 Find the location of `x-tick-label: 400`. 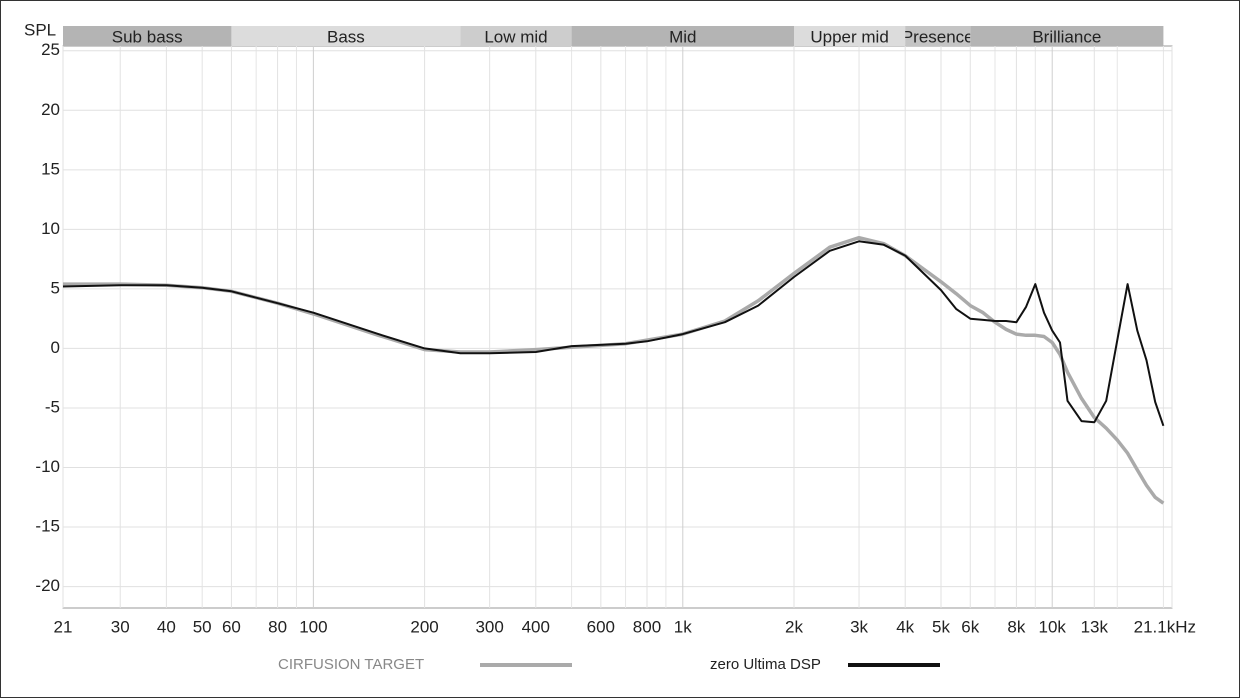

x-tick-label: 400 is located at coordinates (536, 626).